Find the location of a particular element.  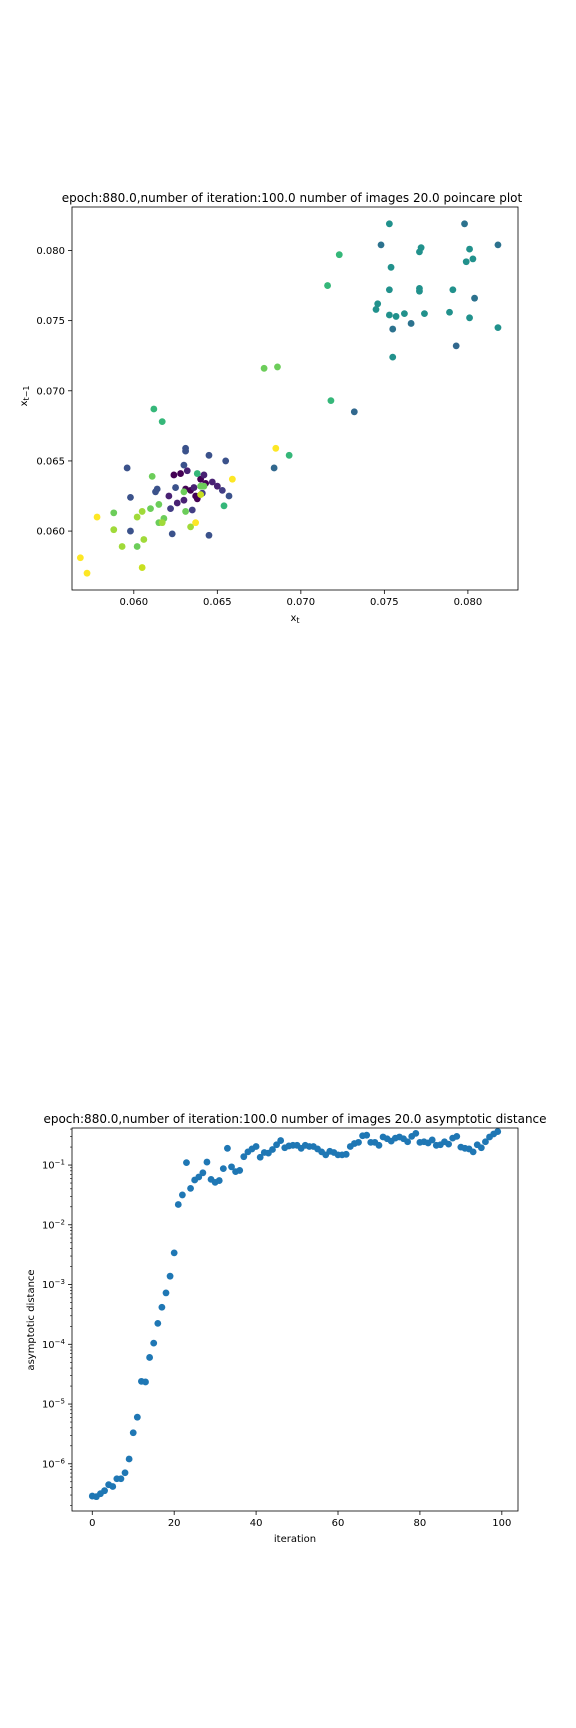

y-tick-label: 0.070 is located at coordinates (50, 391).